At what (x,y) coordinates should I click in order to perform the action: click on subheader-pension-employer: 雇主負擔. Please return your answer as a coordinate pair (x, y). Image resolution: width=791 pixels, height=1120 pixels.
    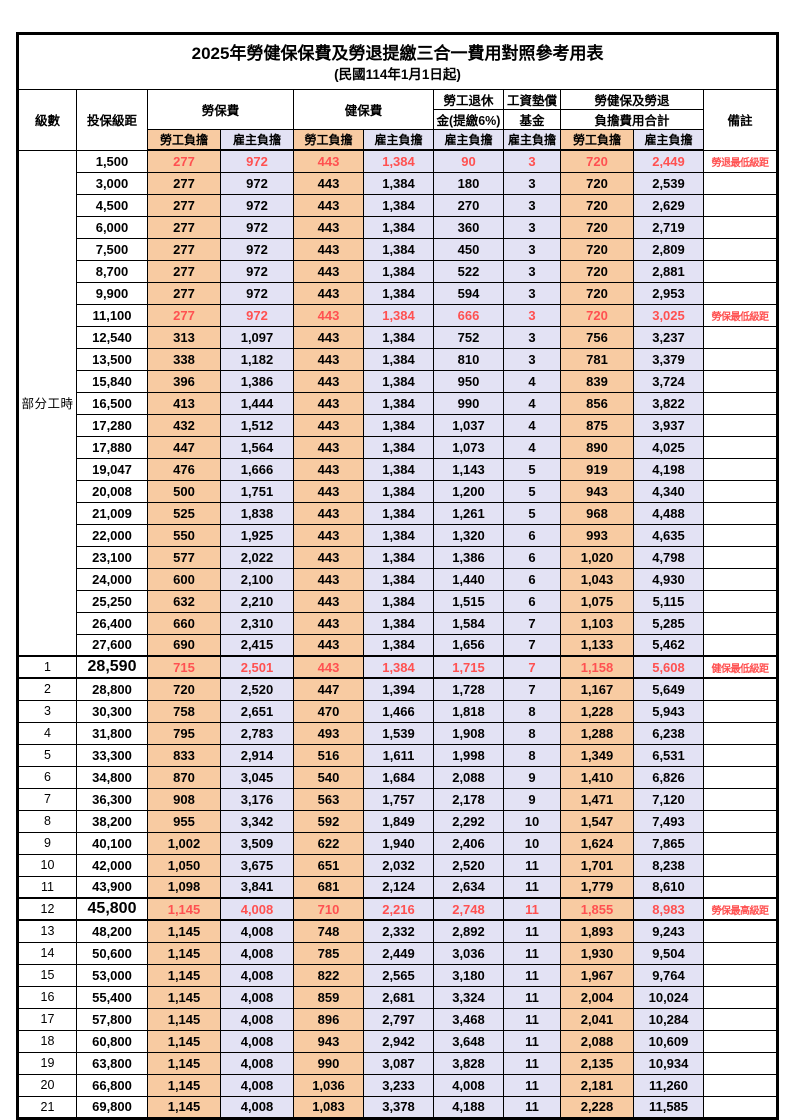
    Looking at the image, I should click on (468, 140).